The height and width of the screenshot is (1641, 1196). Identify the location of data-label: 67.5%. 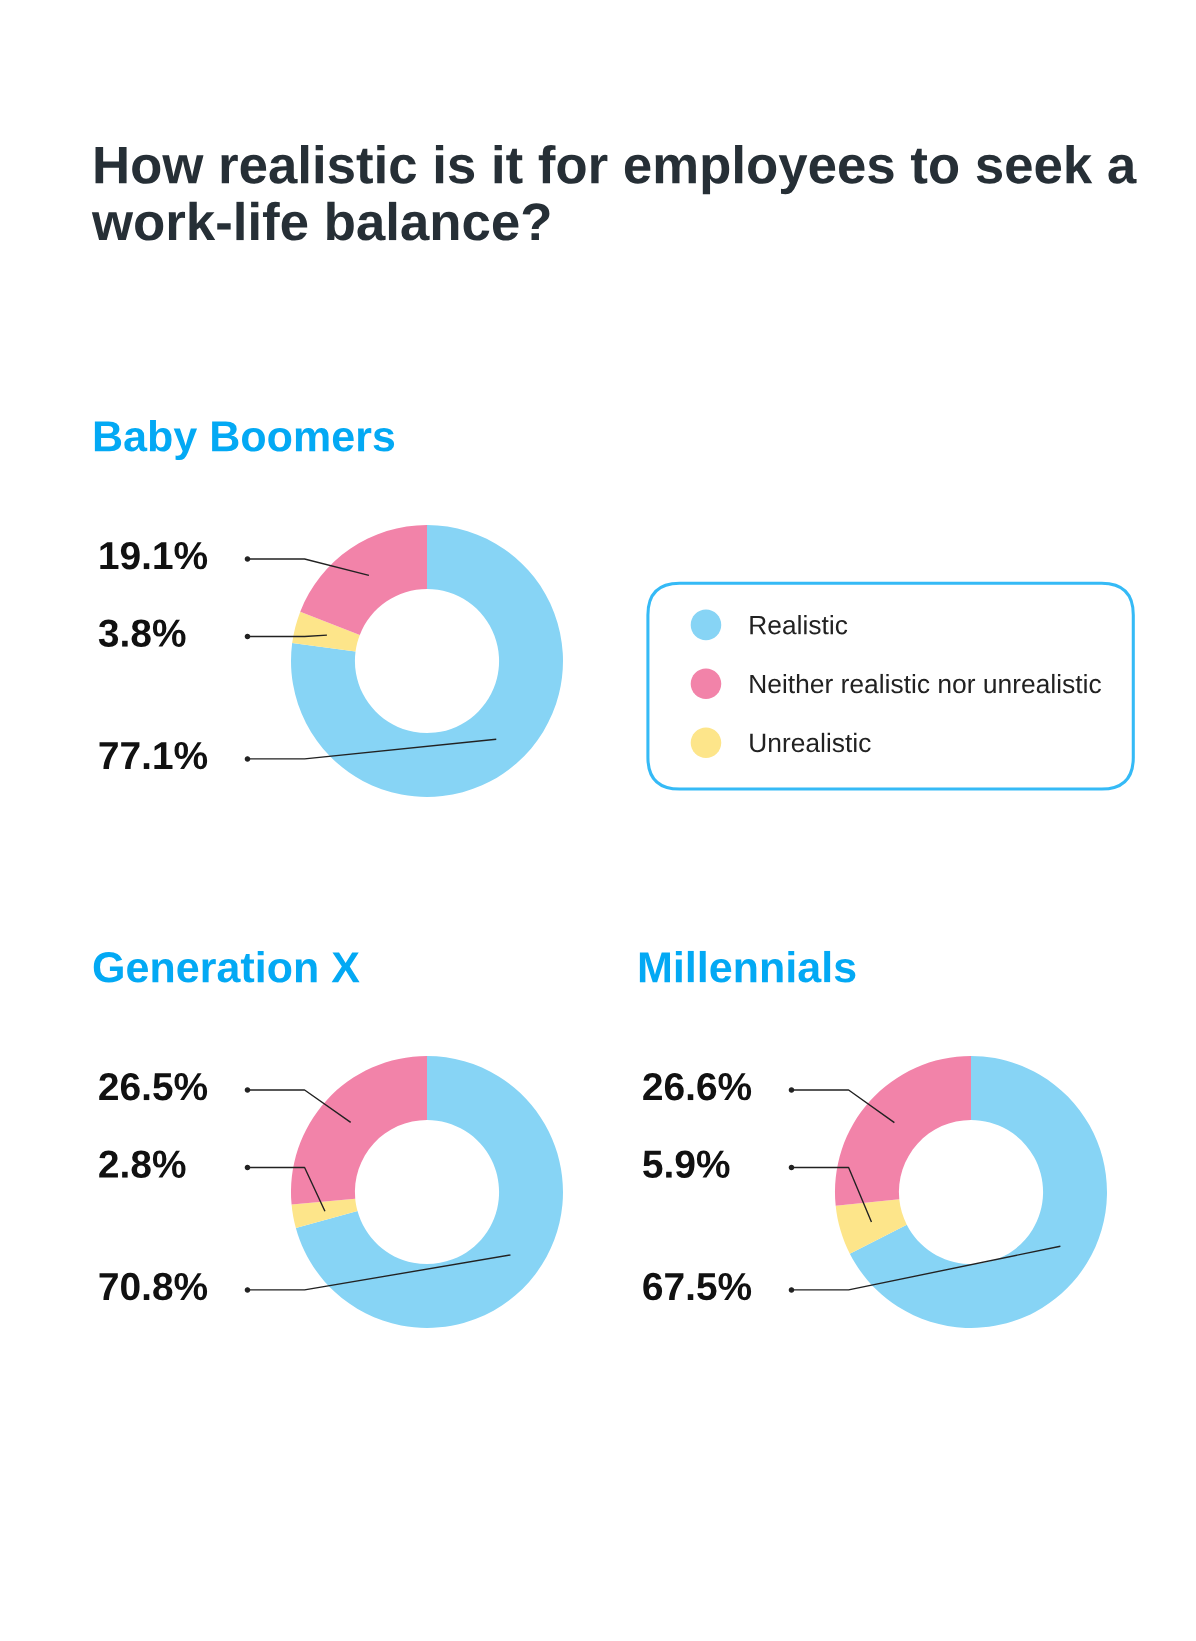
(697, 1286).